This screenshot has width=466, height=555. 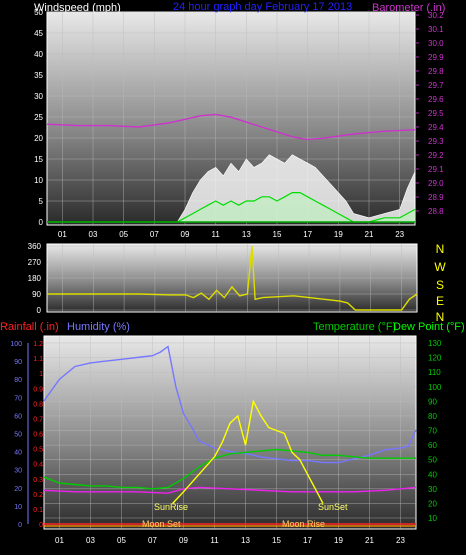 I want to click on wind-x-tick-label: 05, so click(x=123, y=234).